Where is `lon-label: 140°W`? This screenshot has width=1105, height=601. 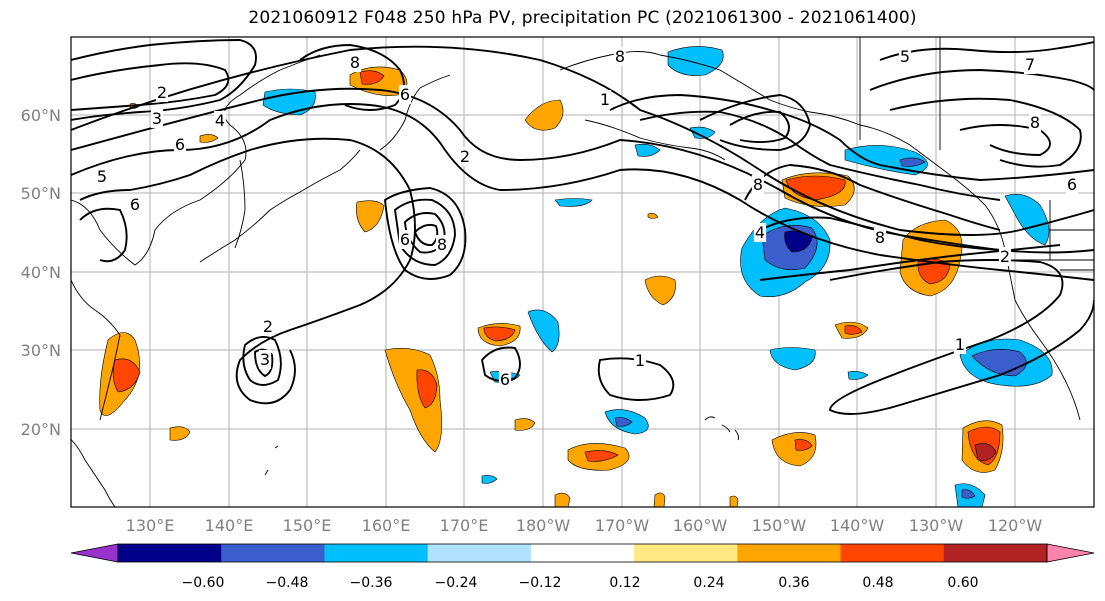
lon-label: 140°W is located at coordinates (857, 525).